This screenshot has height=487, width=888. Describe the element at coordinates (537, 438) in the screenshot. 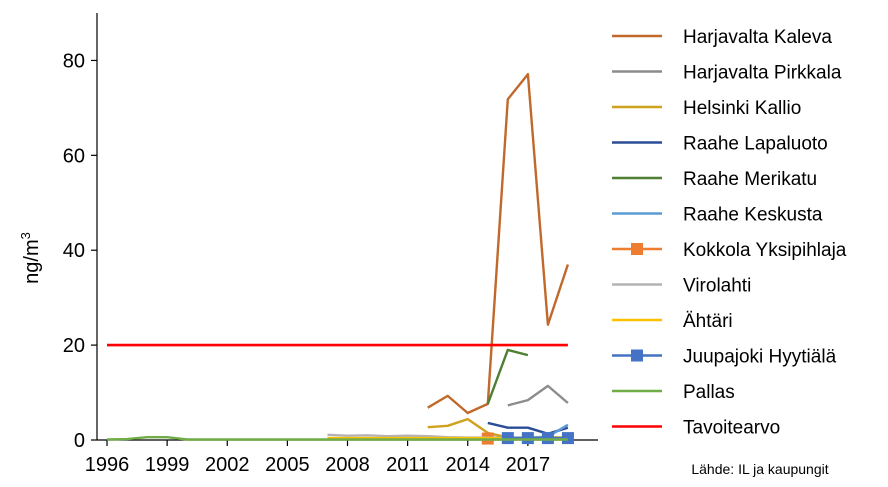

I see `series-juupajoki-hyytiala` at that location.